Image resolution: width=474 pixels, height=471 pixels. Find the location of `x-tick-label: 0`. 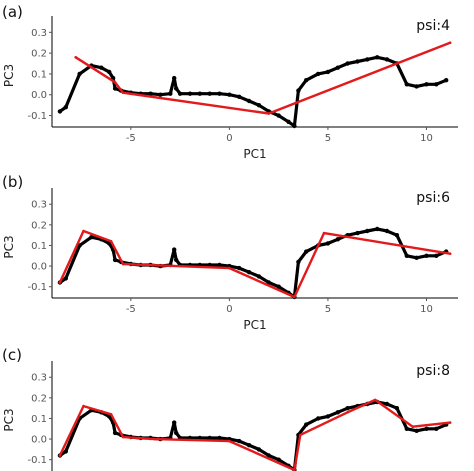

x-tick-label: 0 is located at coordinates (229, 138).